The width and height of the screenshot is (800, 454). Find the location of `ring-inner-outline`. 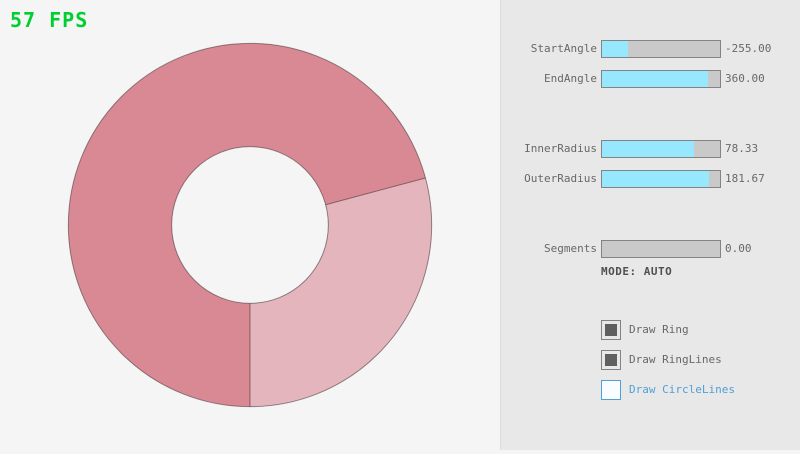

ring-inner-outline is located at coordinates (250, 225).